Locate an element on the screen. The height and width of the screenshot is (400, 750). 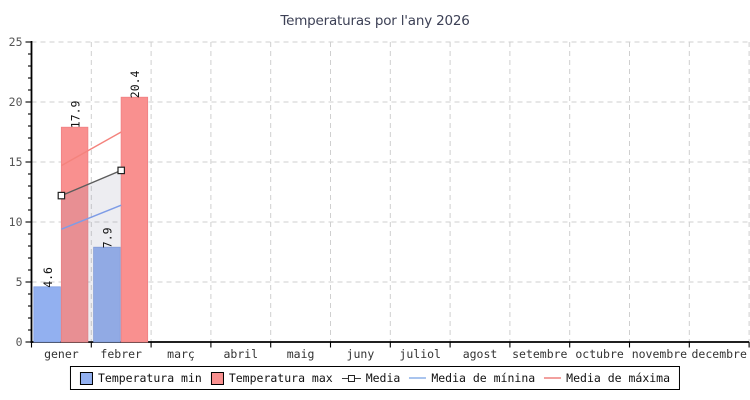
x-category-label-agost: agost is located at coordinates (480, 354).